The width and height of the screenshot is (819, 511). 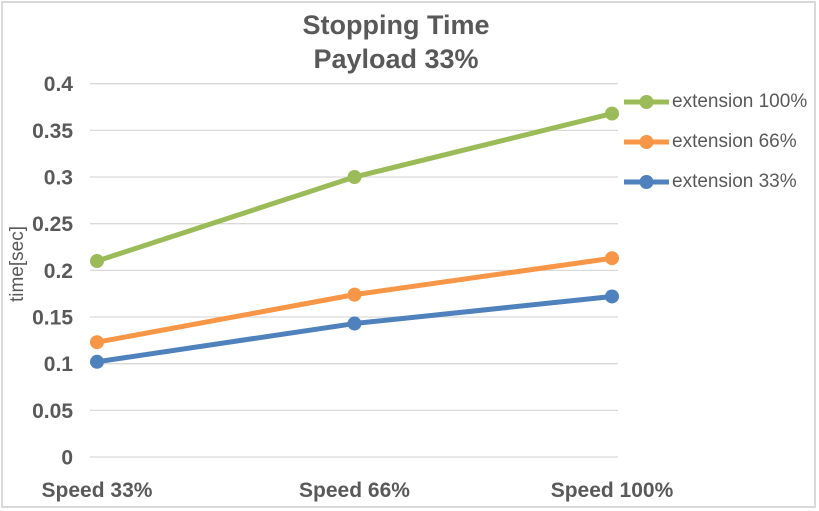 I want to click on legend-item: extension 66%, so click(x=710, y=141).